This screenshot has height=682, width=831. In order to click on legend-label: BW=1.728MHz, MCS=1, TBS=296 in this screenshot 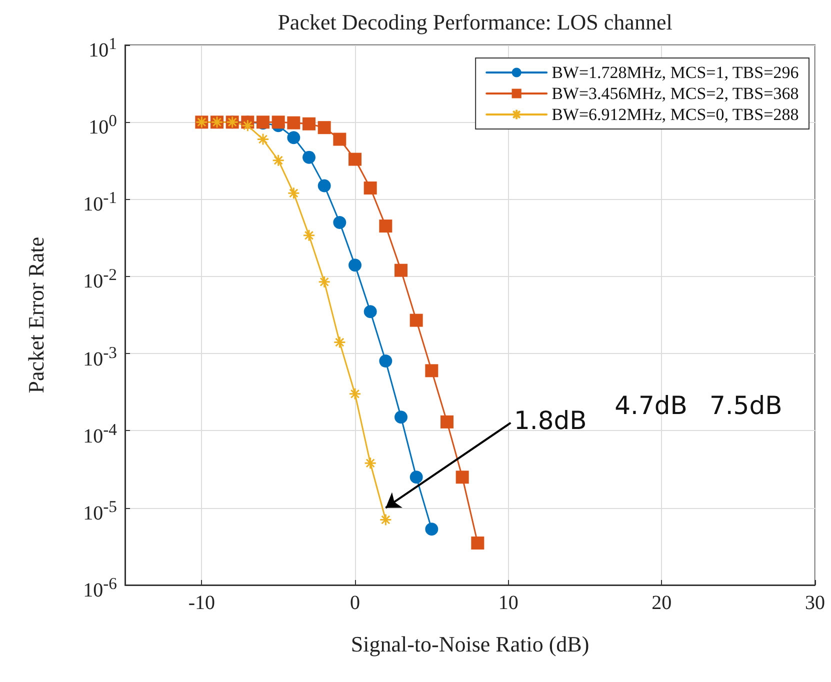, I will do `click(675, 72)`.